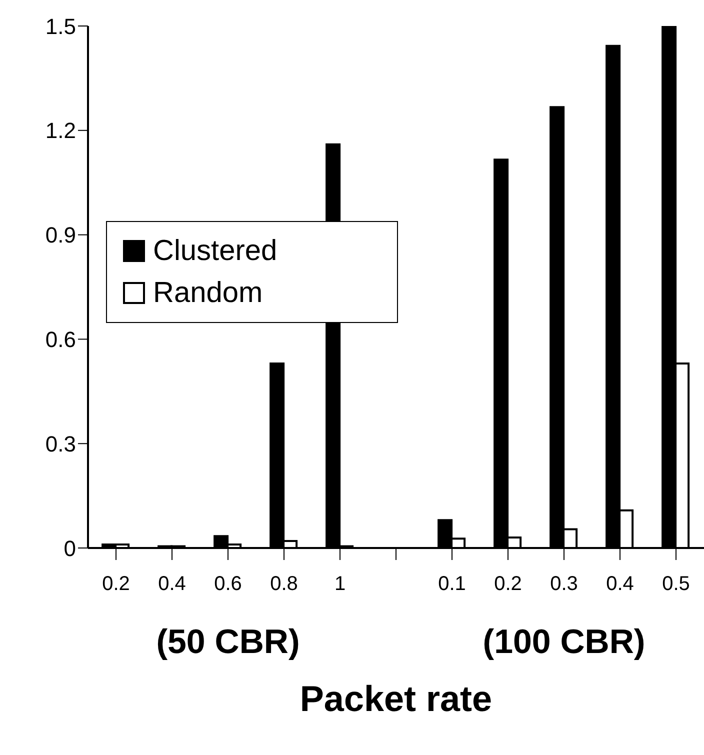 The height and width of the screenshot is (755, 704). Describe the element at coordinates (60, 131) in the screenshot. I see `y-tick-label: 1.2` at that location.